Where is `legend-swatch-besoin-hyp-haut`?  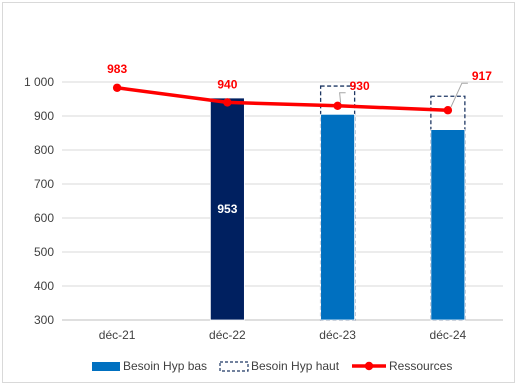 legend-swatch-besoin-hyp-haut is located at coordinates (234, 366).